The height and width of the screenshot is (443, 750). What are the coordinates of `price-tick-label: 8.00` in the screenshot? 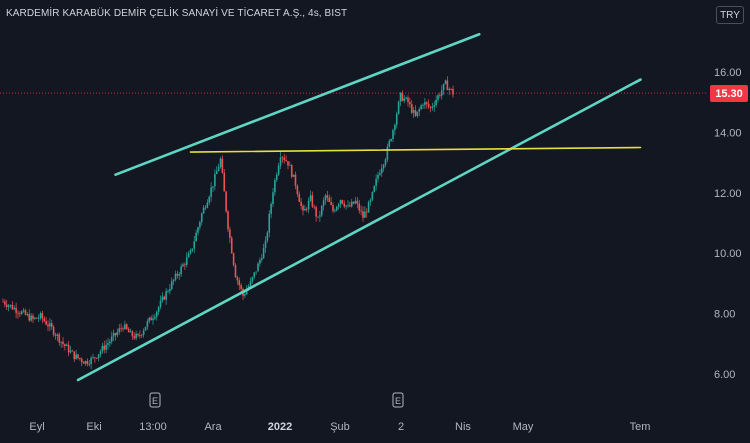 It's located at (724, 315).